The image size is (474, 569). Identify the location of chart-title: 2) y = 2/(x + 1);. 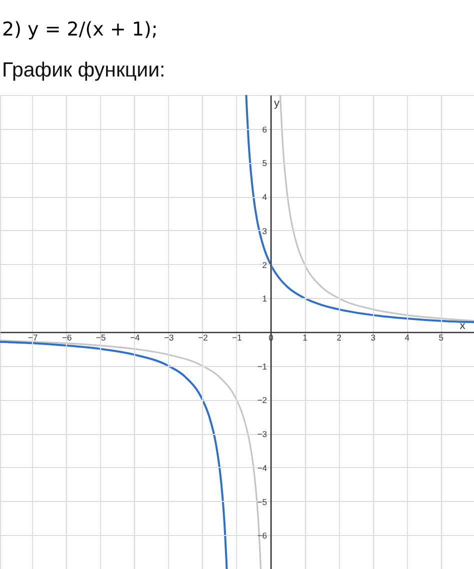
(80, 29).